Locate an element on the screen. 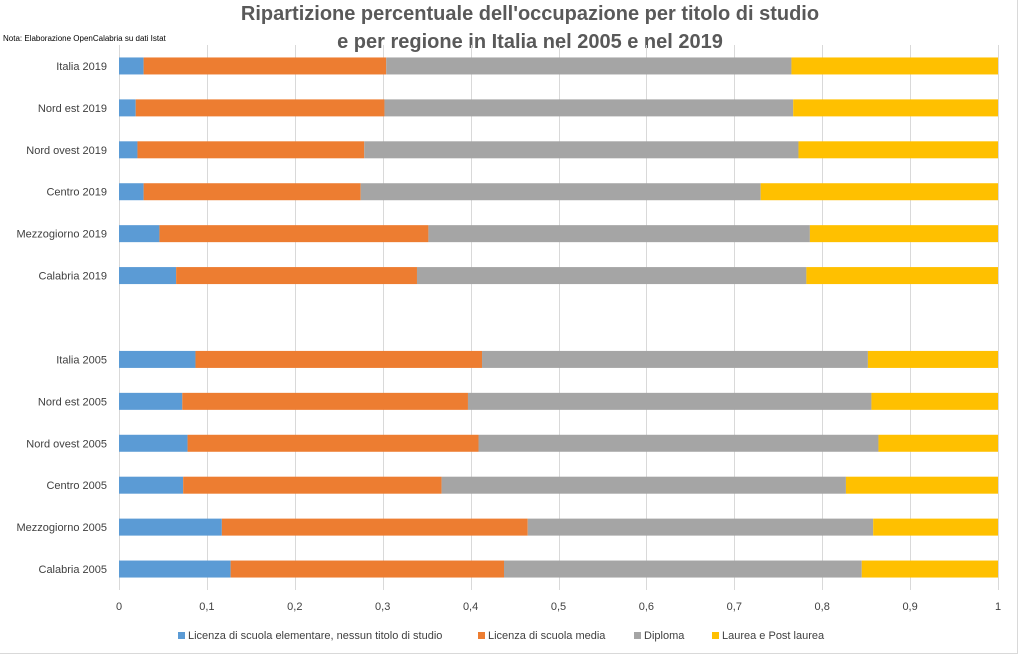 The image size is (1024, 662). x-tick-label: 0 is located at coordinates (119, 607).